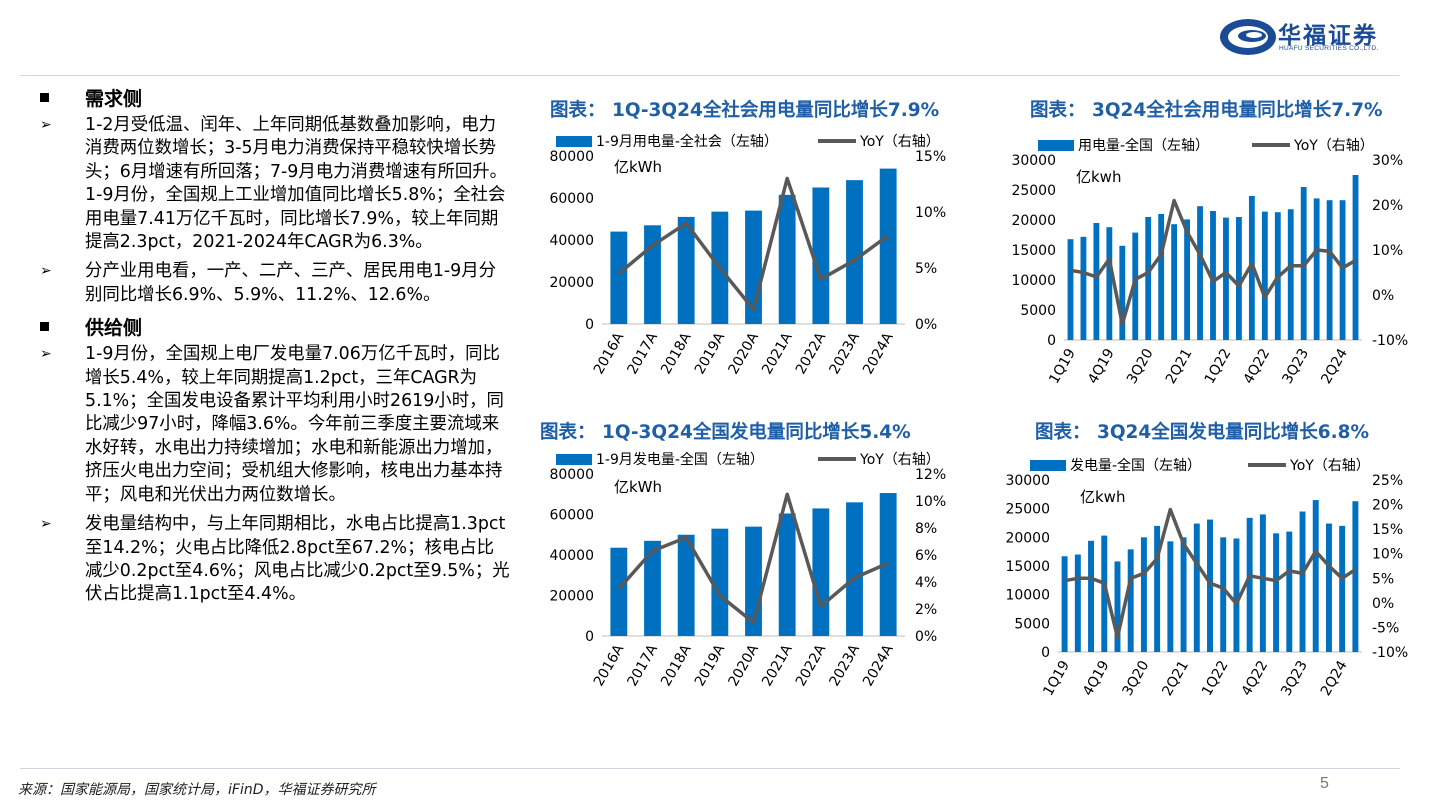 The height and width of the screenshot is (810, 1440). What do you see at coordinates (571, 241) in the screenshot?
I see `y-tick-left: 40000` at bounding box center [571, 241].